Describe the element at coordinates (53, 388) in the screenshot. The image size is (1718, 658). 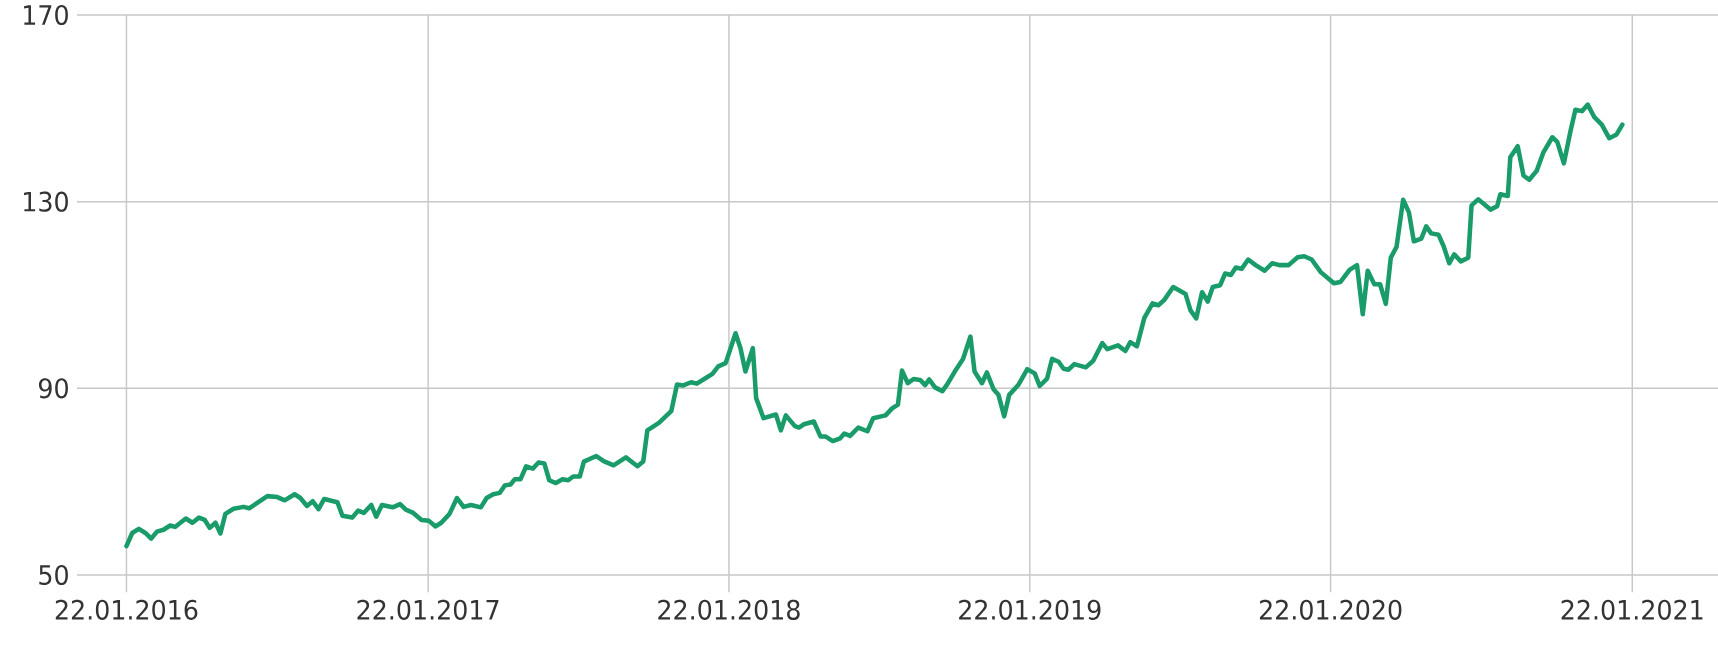
I see `y-tick-label: 90` at that location.